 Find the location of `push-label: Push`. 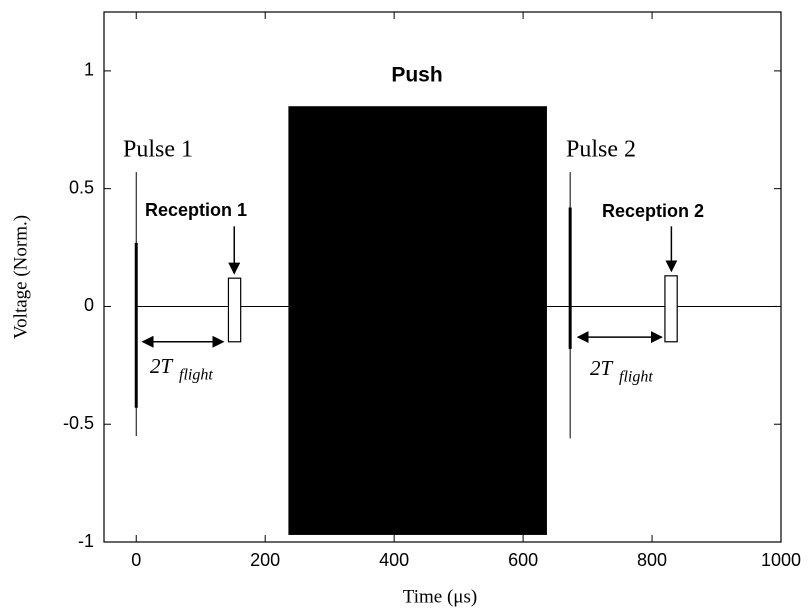

push-label: Push is located at coordinates (416, 75).